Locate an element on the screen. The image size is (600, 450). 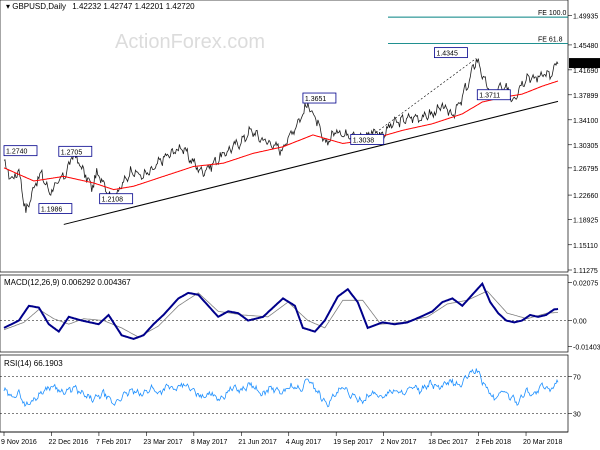
price-y-tick-label: 1.26795 is located at coordinates (585, 169).